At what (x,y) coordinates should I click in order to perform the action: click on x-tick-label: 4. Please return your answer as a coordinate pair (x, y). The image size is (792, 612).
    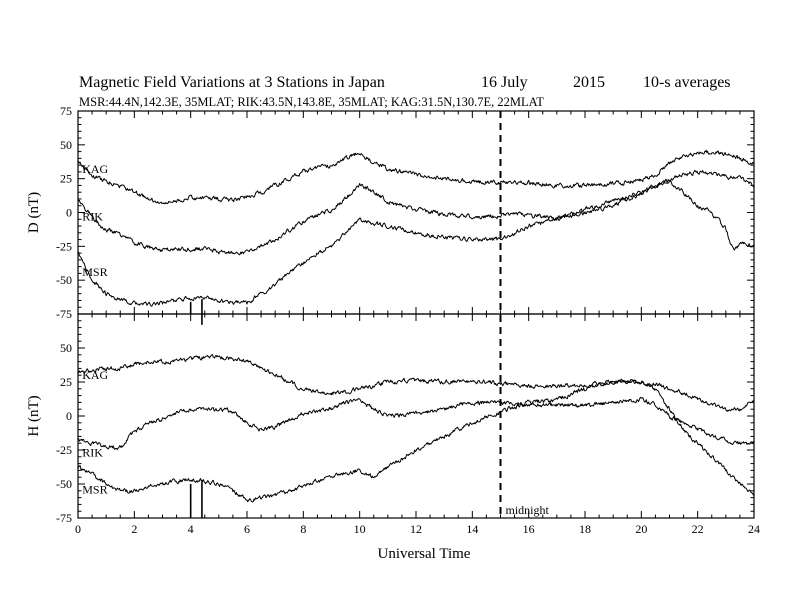
    Looking at the image, I should click on (191, 529).